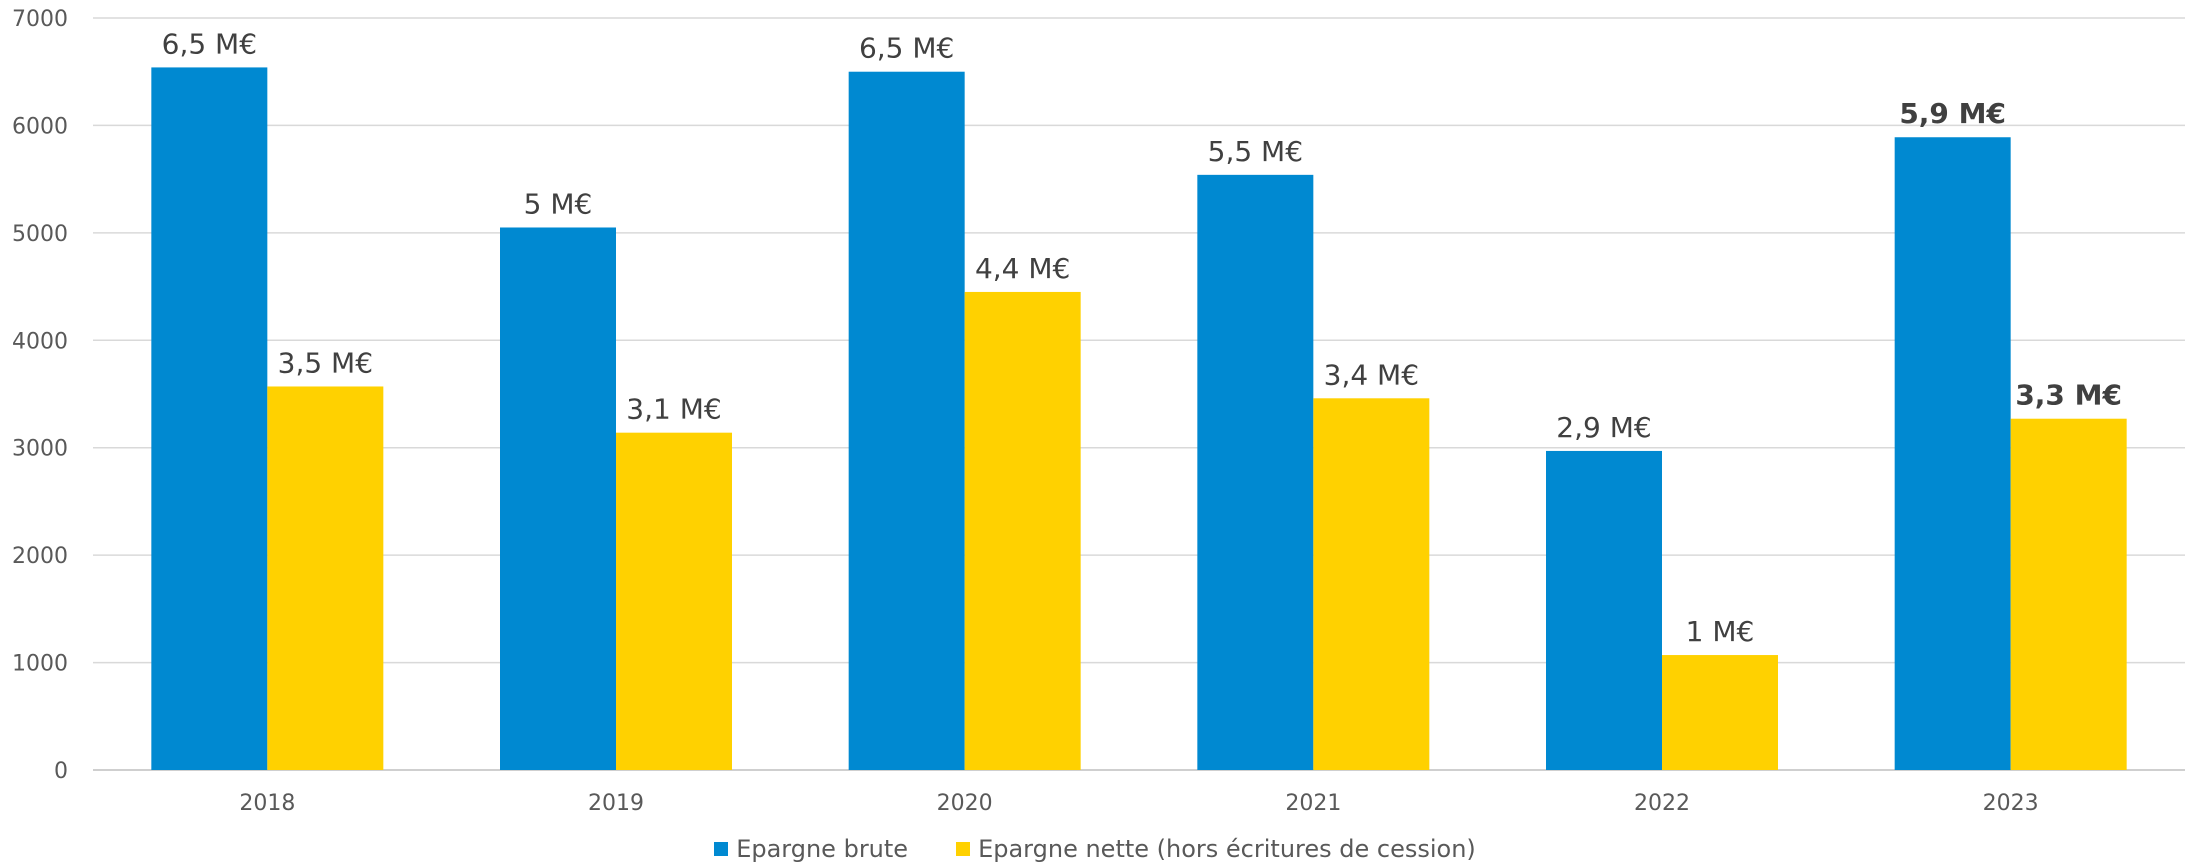 Image resolution: width=2190 pixels, height=867 pixels. What do you see at coordinates (40, 341) in the screenshot?
I see `y-tick-label: 4000` at bounding box center [40, 341].